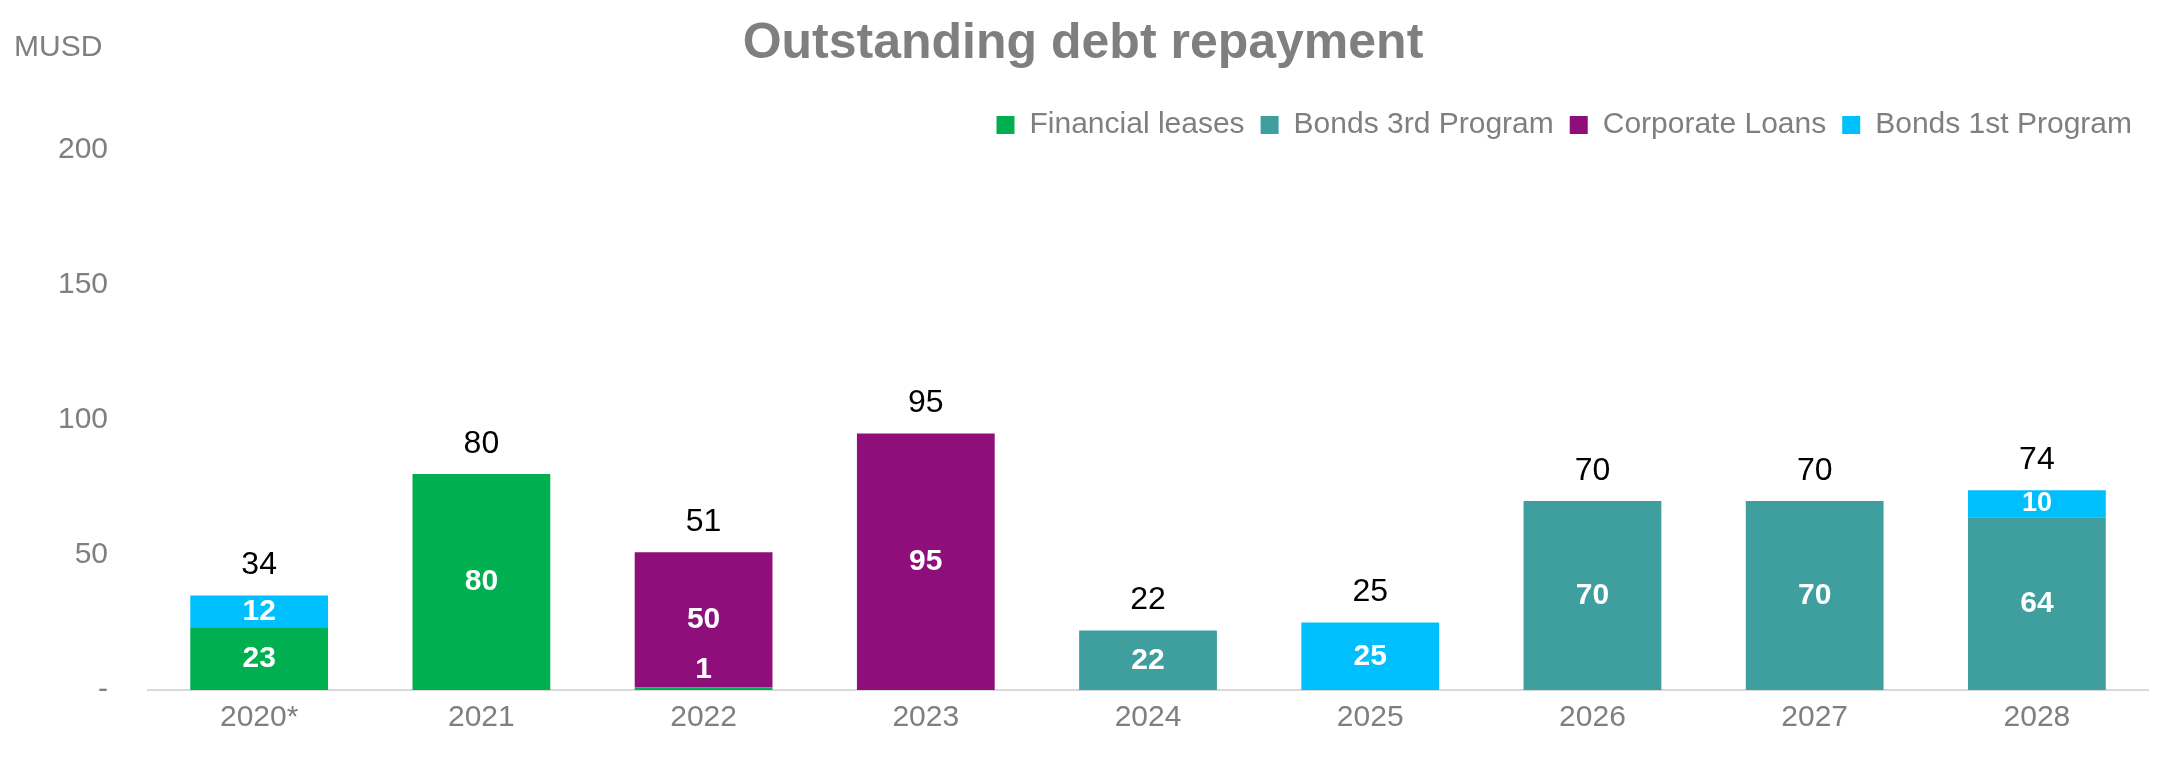 The height and width of the screenshot is (761, 2184). Describe the element at coordinates (1592, 716) in the screenshot. I see `x-tick-label: 2026` at that location.